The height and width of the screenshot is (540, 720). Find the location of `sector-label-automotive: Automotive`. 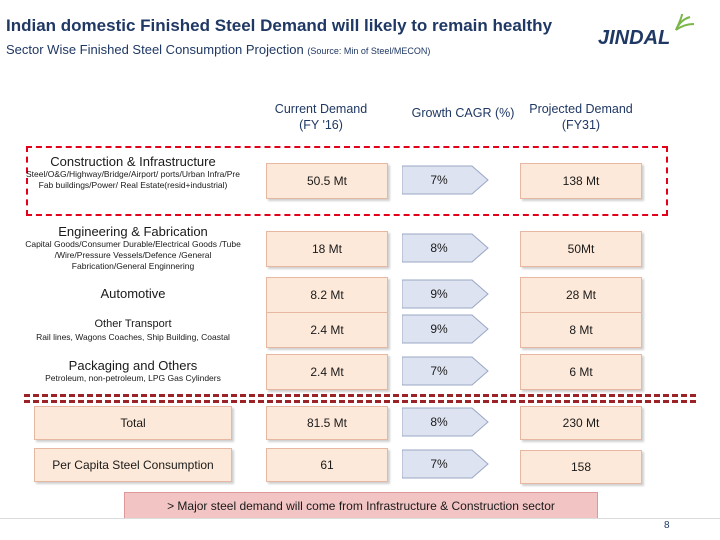

sector-label-automotive: Automotive is located at coordinates (133, 293).